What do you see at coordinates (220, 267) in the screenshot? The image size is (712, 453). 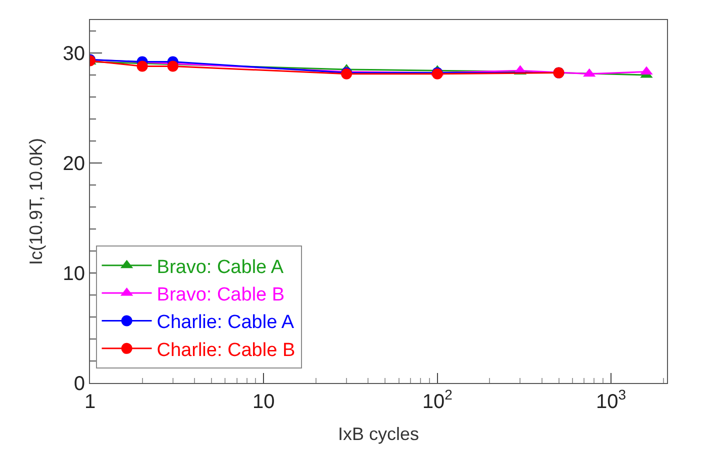 I see `legend-label: Bravo: Cable A` at bounding box center [220, 267].